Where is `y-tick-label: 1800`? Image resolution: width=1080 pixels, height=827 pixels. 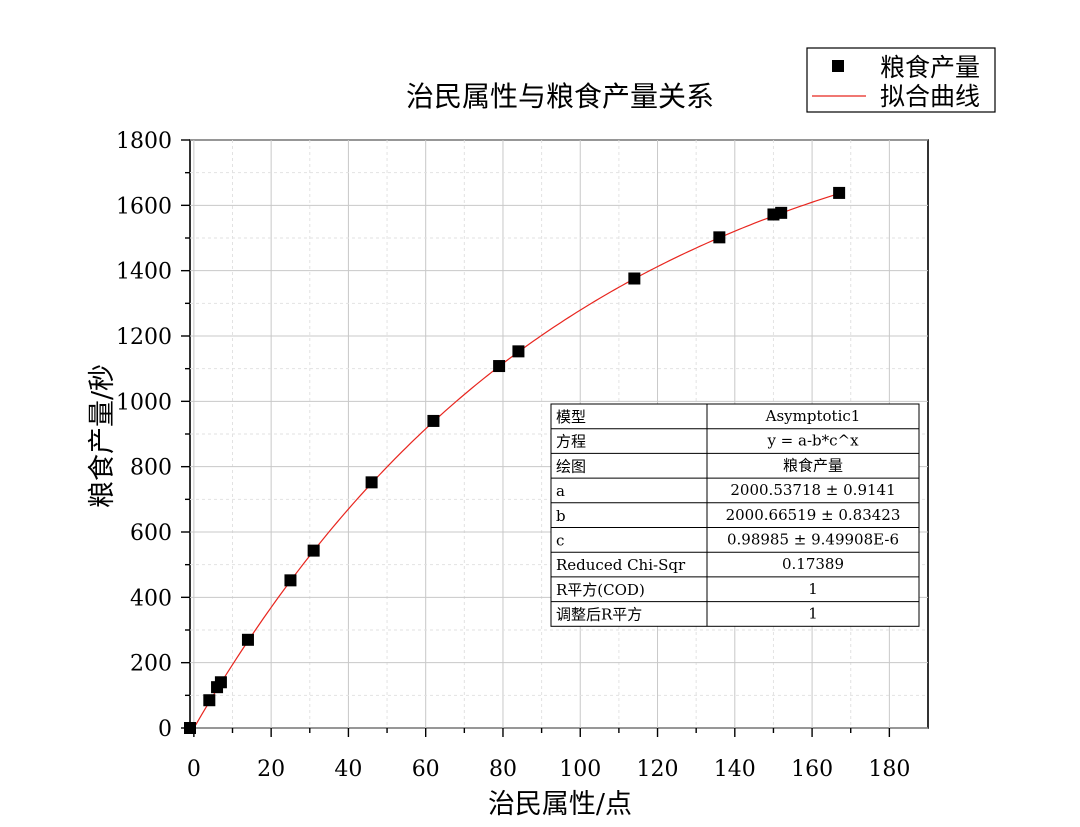 y-tick-label: 1800 is located at coordinates (144, 141).